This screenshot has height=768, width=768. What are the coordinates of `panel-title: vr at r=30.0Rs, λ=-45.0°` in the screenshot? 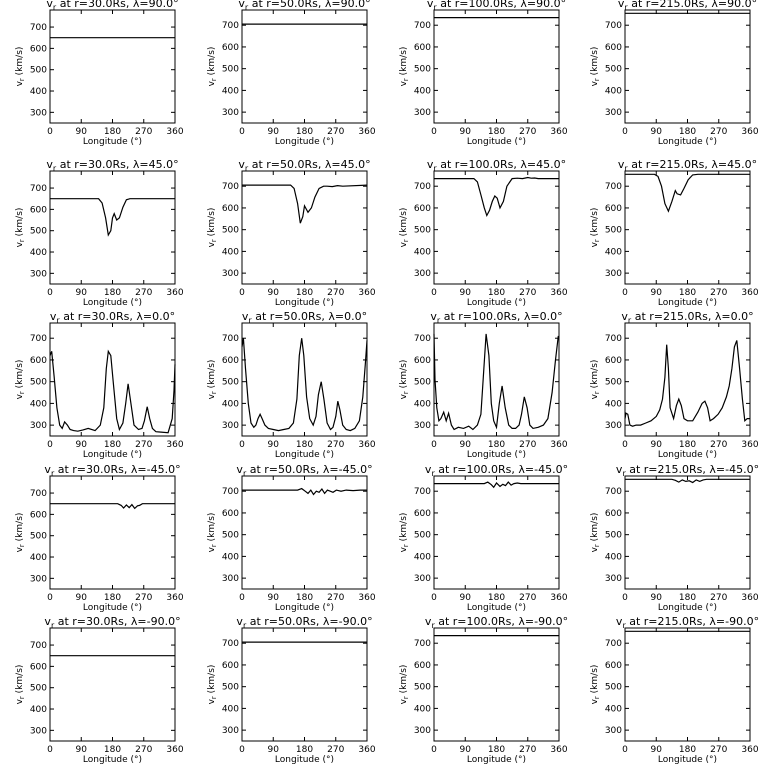 It's located at (112, 470).